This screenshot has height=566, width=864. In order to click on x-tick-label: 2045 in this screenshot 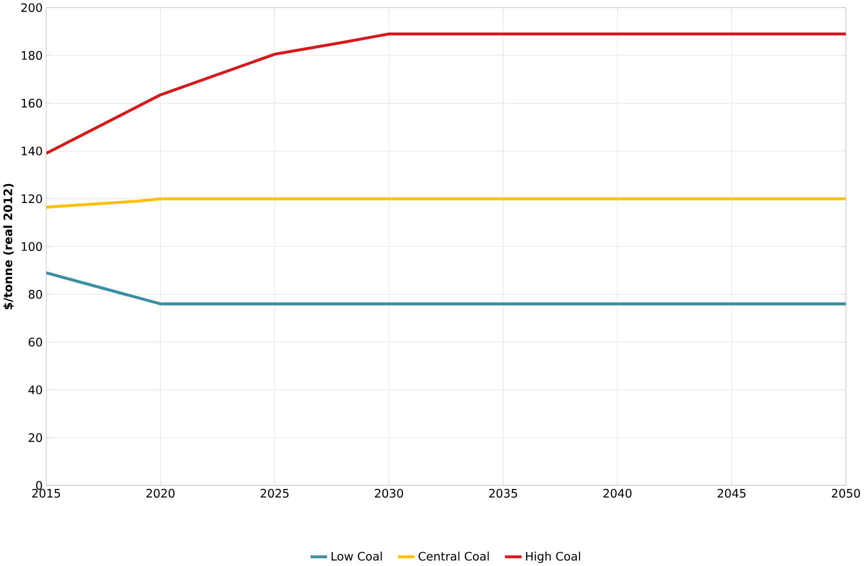, I will do `click(732, 493)`.